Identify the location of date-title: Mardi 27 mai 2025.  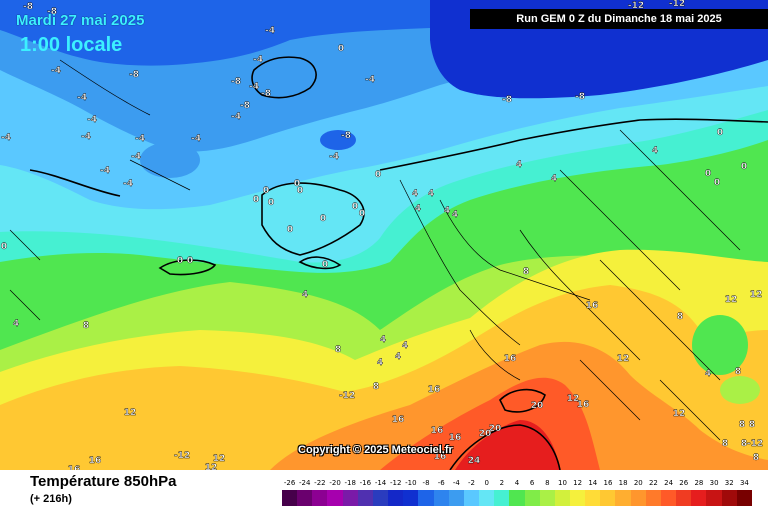
(80, 20).